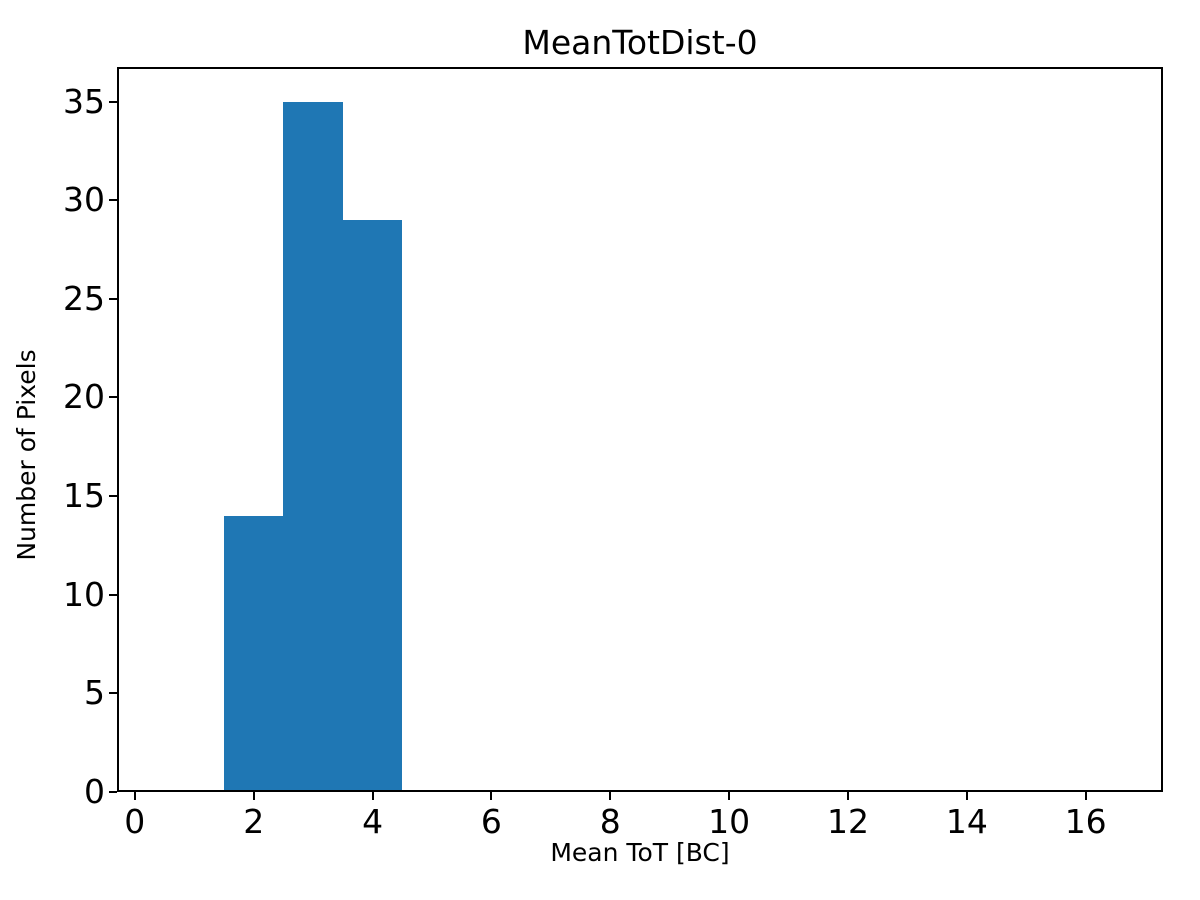  I want to click on chart-title: MeanTotDist-0, so click(640, 42).